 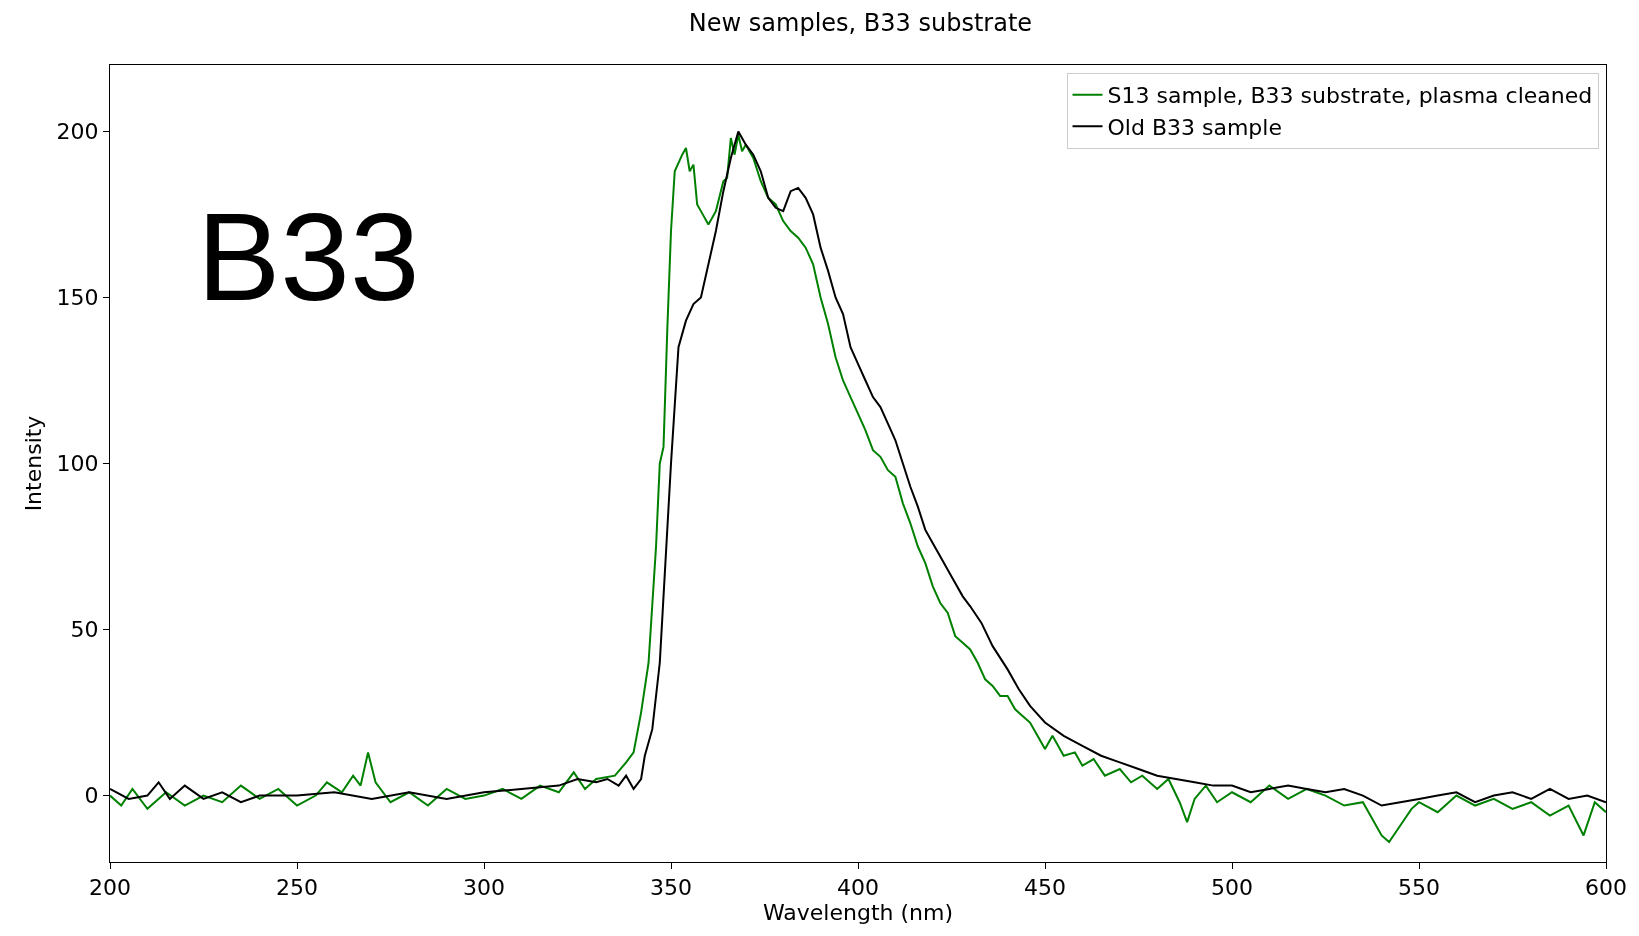 I want to click on x-tick-label: 300, so click(x=484, y=888).